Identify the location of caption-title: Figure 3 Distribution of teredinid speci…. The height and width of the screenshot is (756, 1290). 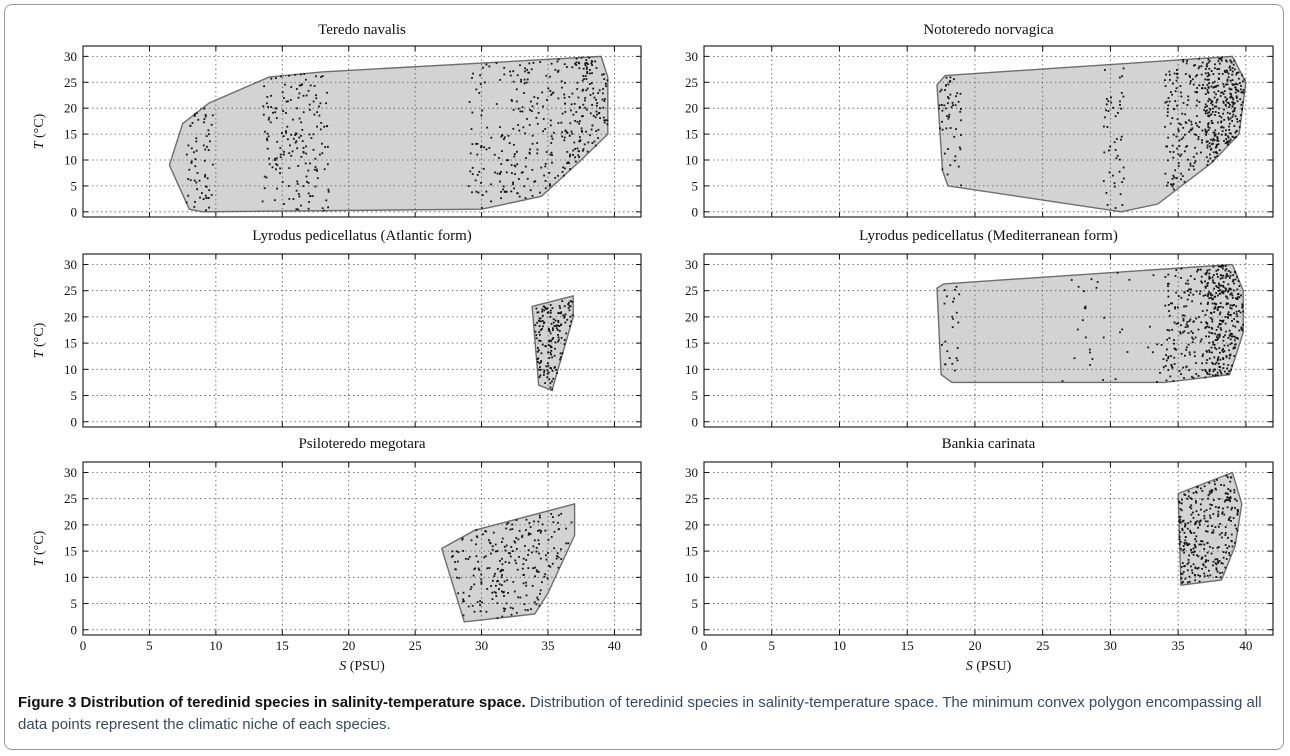
(272, 702).